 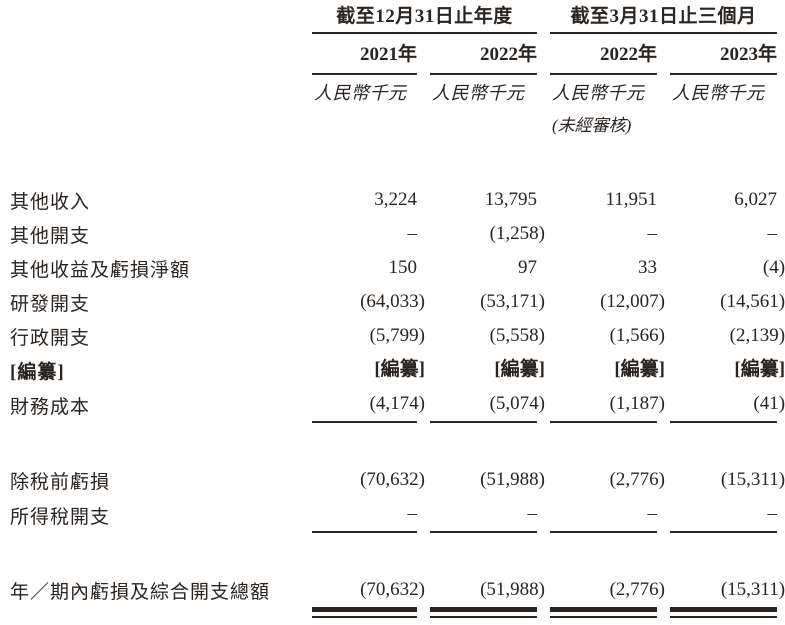 I want to click on amount-value: (41), so click(x=769, y=403).